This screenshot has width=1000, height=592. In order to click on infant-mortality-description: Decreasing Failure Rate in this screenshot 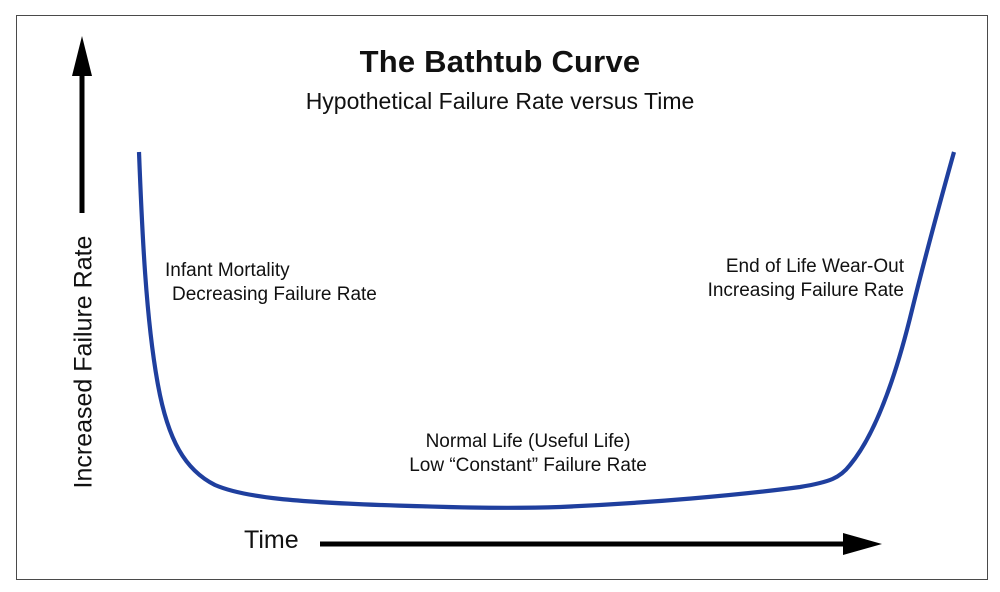, I will do `click(274, 294)`.